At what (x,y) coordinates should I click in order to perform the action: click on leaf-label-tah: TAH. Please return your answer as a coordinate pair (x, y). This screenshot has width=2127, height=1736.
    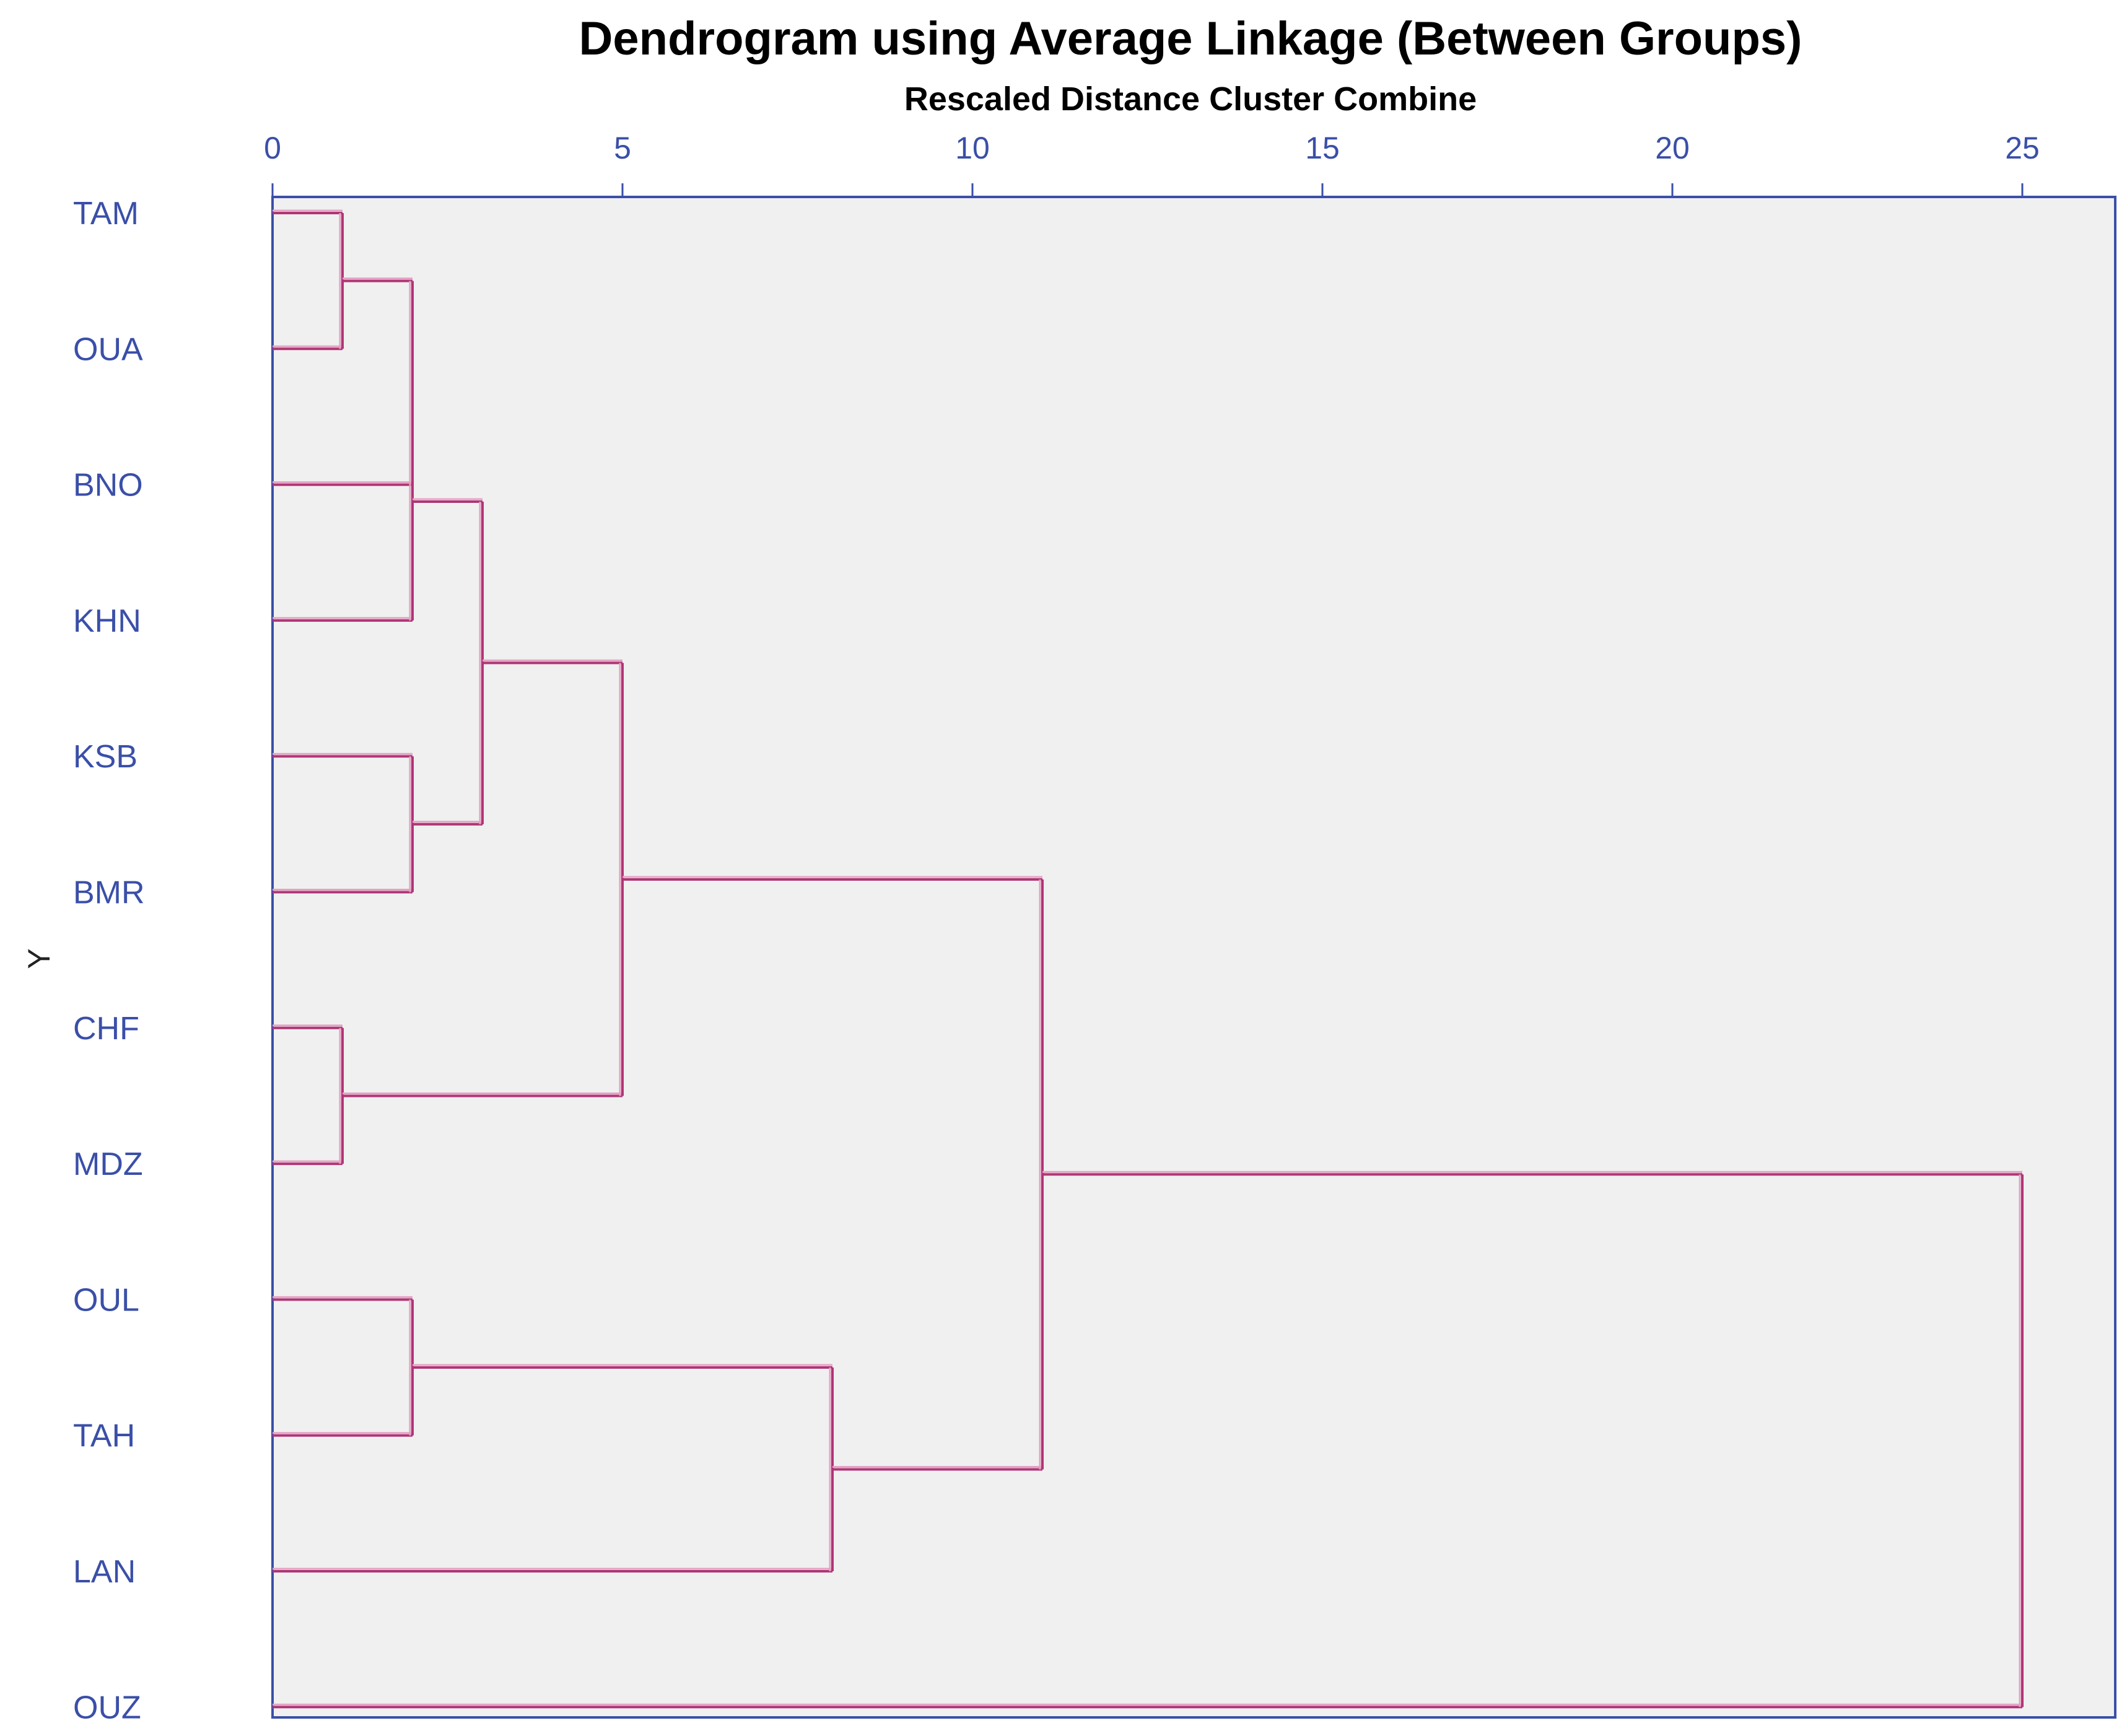
    Looking at the image, I should click on (104, 1436).